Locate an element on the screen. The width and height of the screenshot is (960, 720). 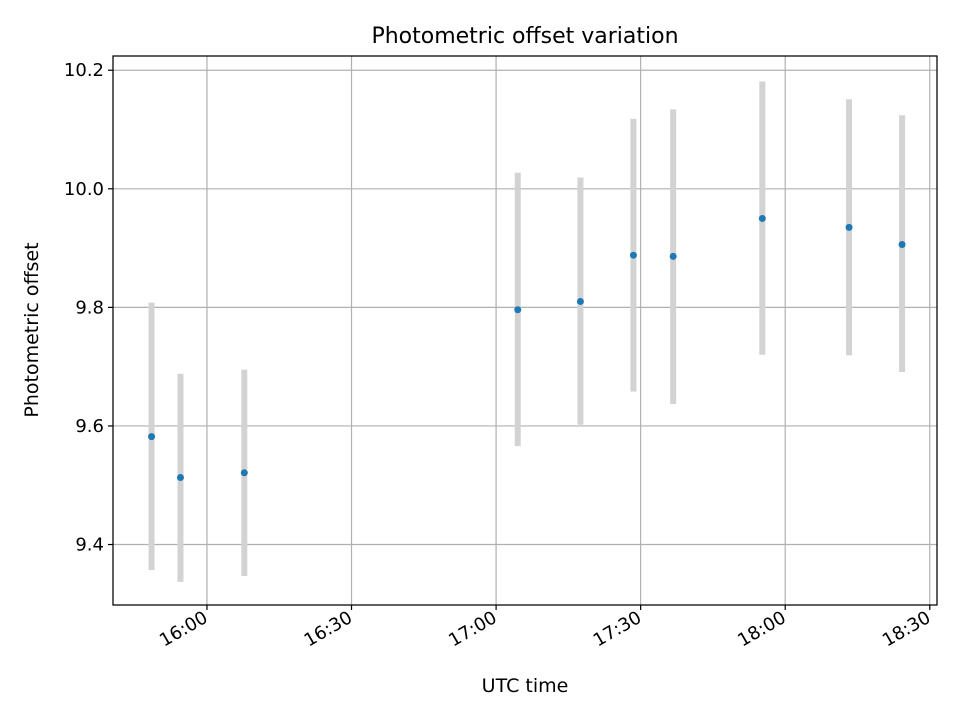
x-tick-label: 18:00 is located at coordinates (761, 629).